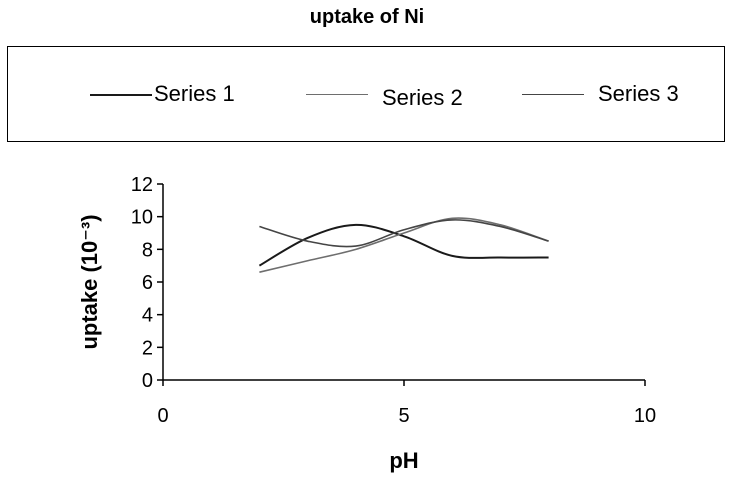  Describe the element at coordinates (422, 97) in the screenshot. I see `legend-label-series-2: Series 2` at that location.